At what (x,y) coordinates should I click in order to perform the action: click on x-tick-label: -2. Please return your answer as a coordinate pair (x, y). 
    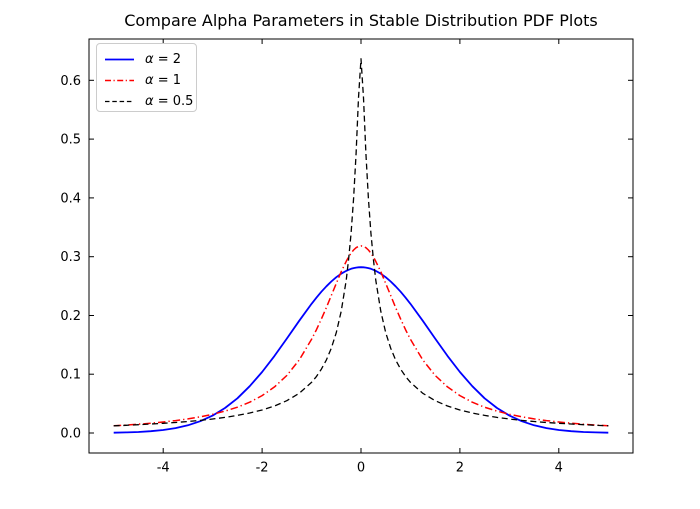
    Looking at the image, I should click on (262, 468).